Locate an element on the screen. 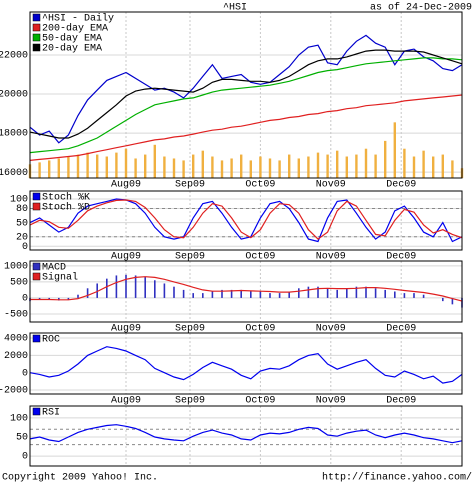  y-tick-label: -500 is located at coordinates (16, 315).